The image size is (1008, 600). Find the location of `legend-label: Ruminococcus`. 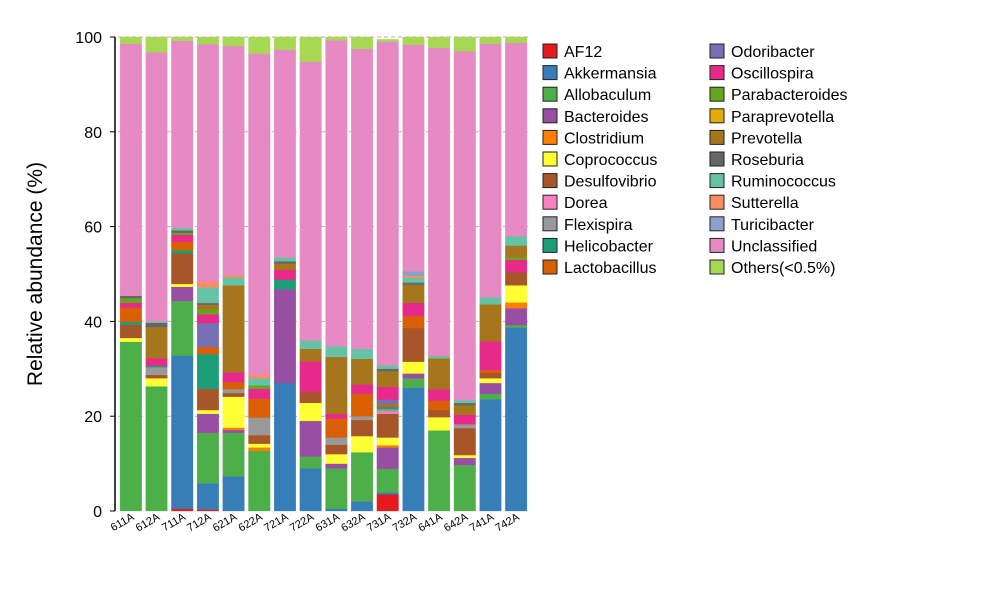

legend-label: Ruminococcus is located at coordinates (783, 182).